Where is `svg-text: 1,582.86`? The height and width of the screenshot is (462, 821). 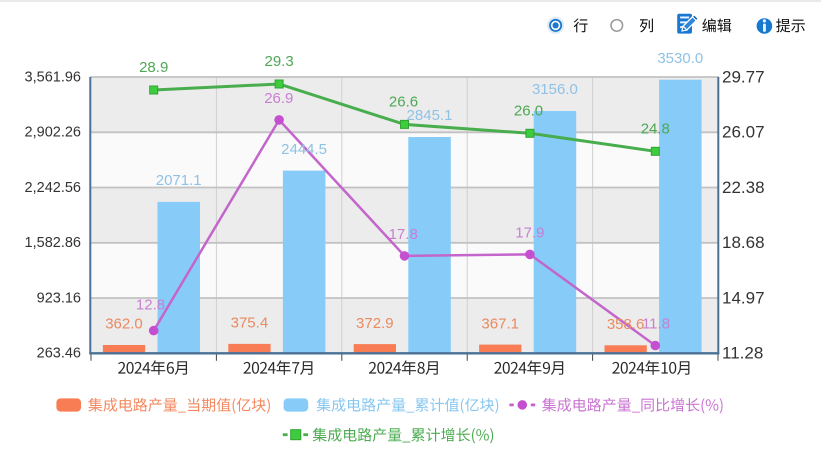 svg-text: 1,582.86 is located at coordinates (53, 243).